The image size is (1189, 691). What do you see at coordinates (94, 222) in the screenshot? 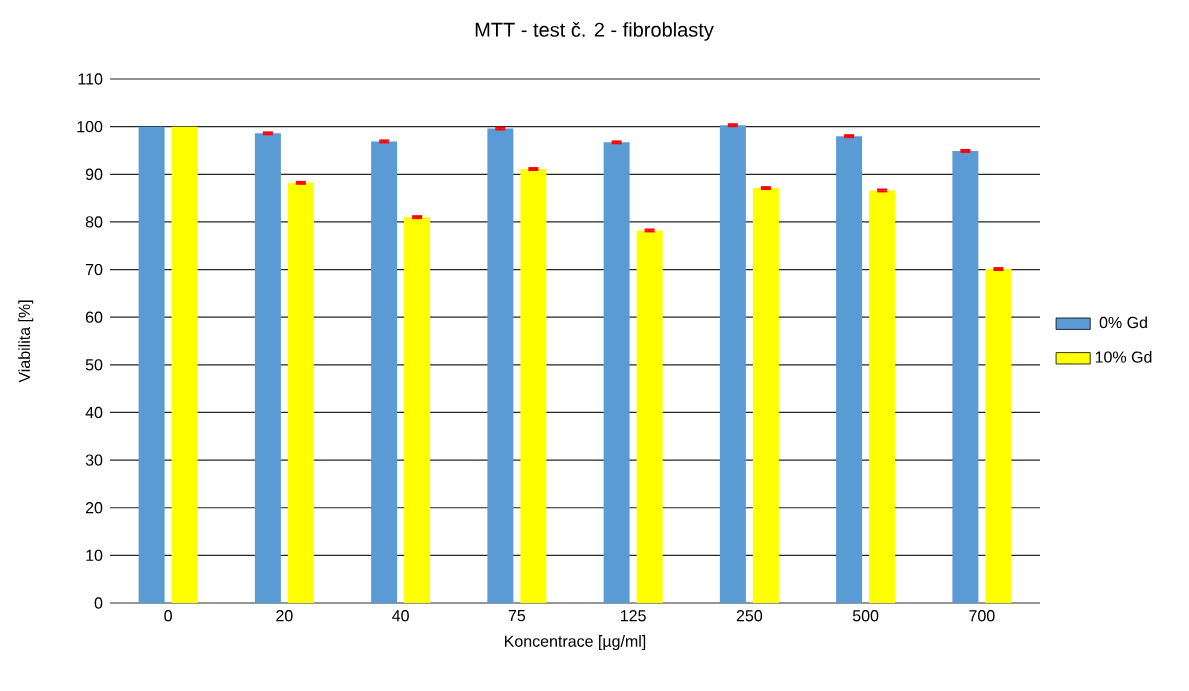
I see `y-tick-label: 80` at bounding box center [94, 222].